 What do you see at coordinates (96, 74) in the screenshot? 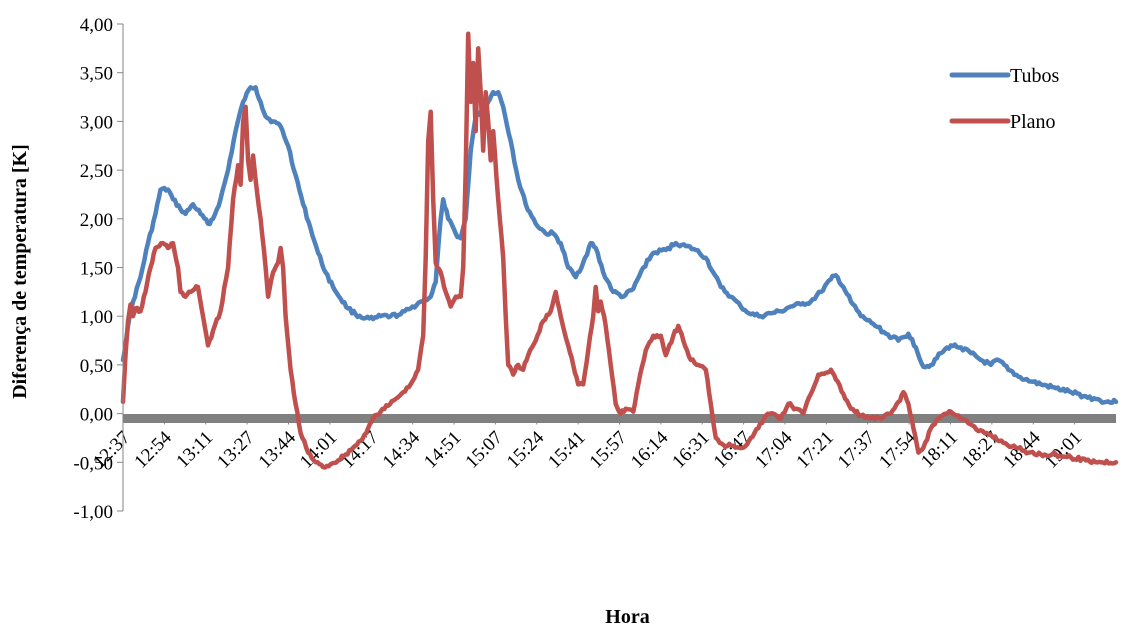
I see `y-tick-label: 3,50` at bounding box center [96, 74].